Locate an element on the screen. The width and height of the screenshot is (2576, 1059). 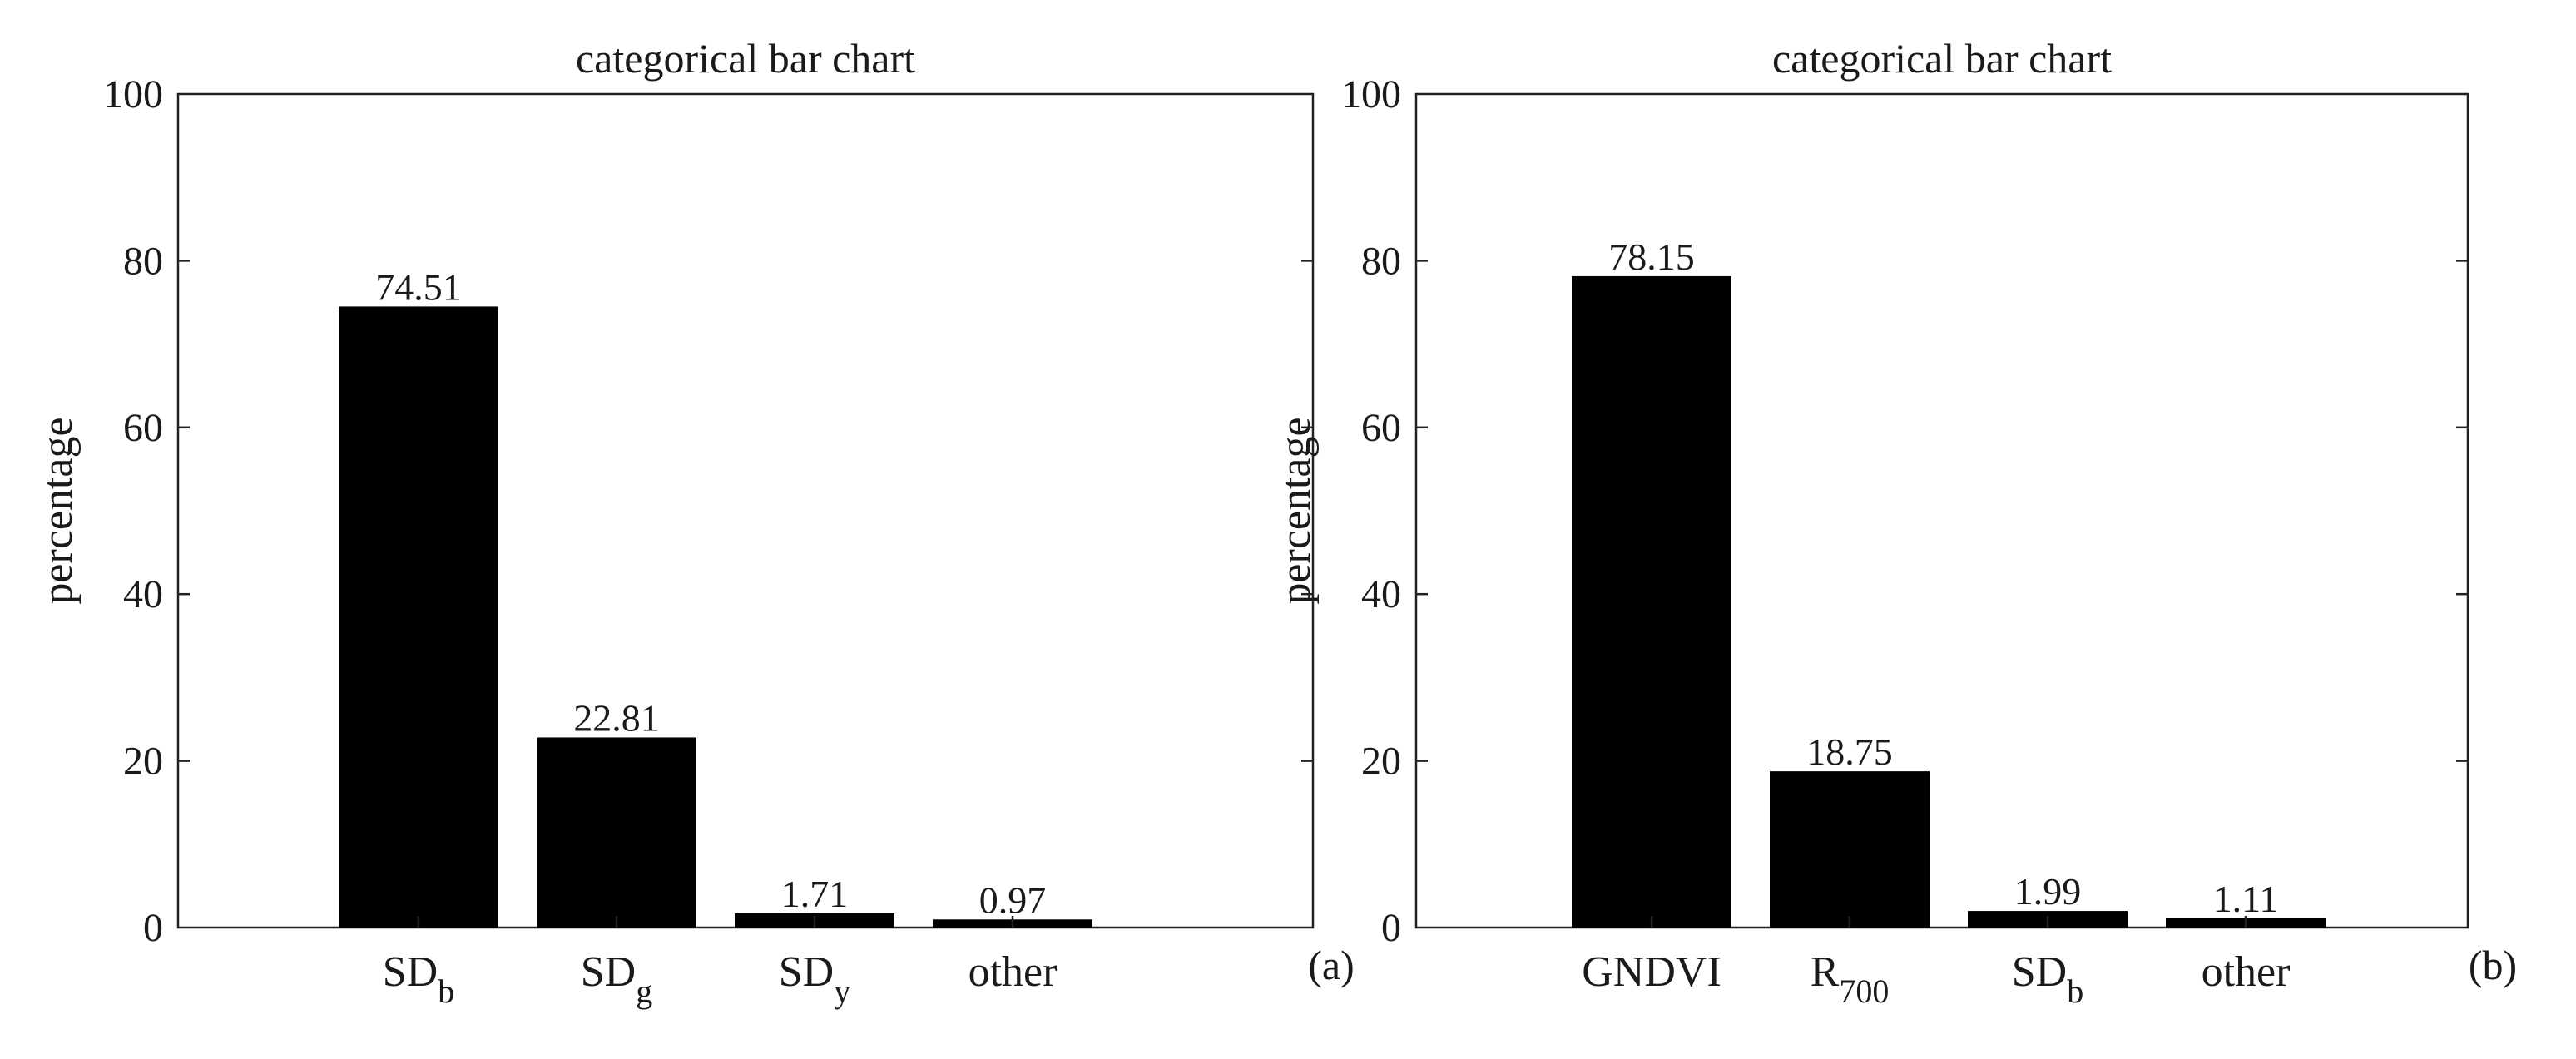
category-label-base: GNDVI is located at coordinates (1652, 972).